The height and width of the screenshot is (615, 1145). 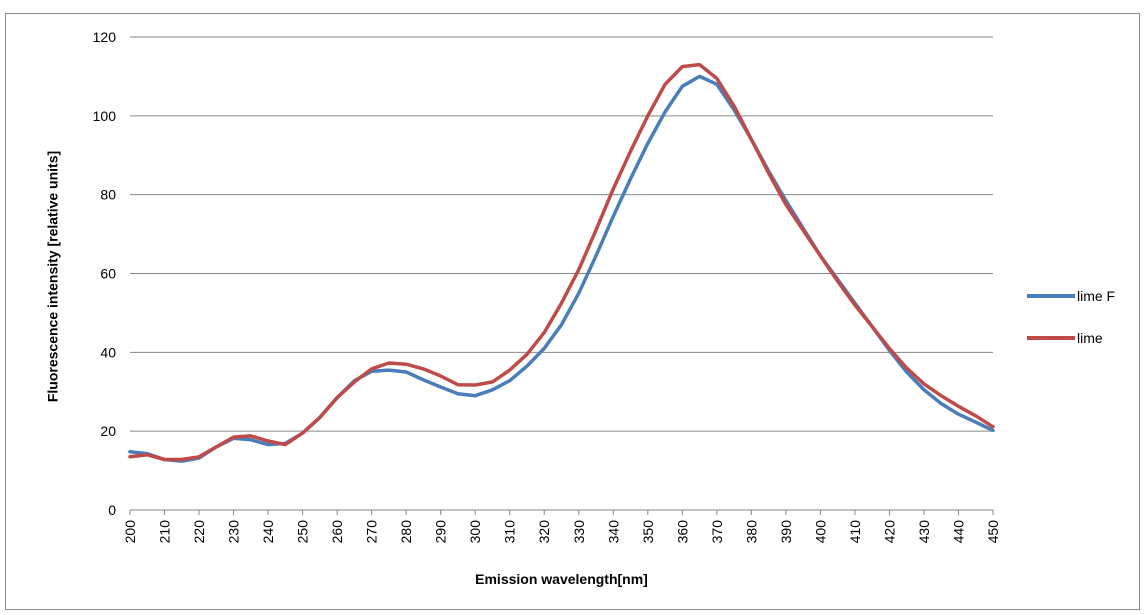 What do you see at coordinates (648, 532) in the screenshot?
I see `x-tick-label: 350` at bounding box center [648, 532].